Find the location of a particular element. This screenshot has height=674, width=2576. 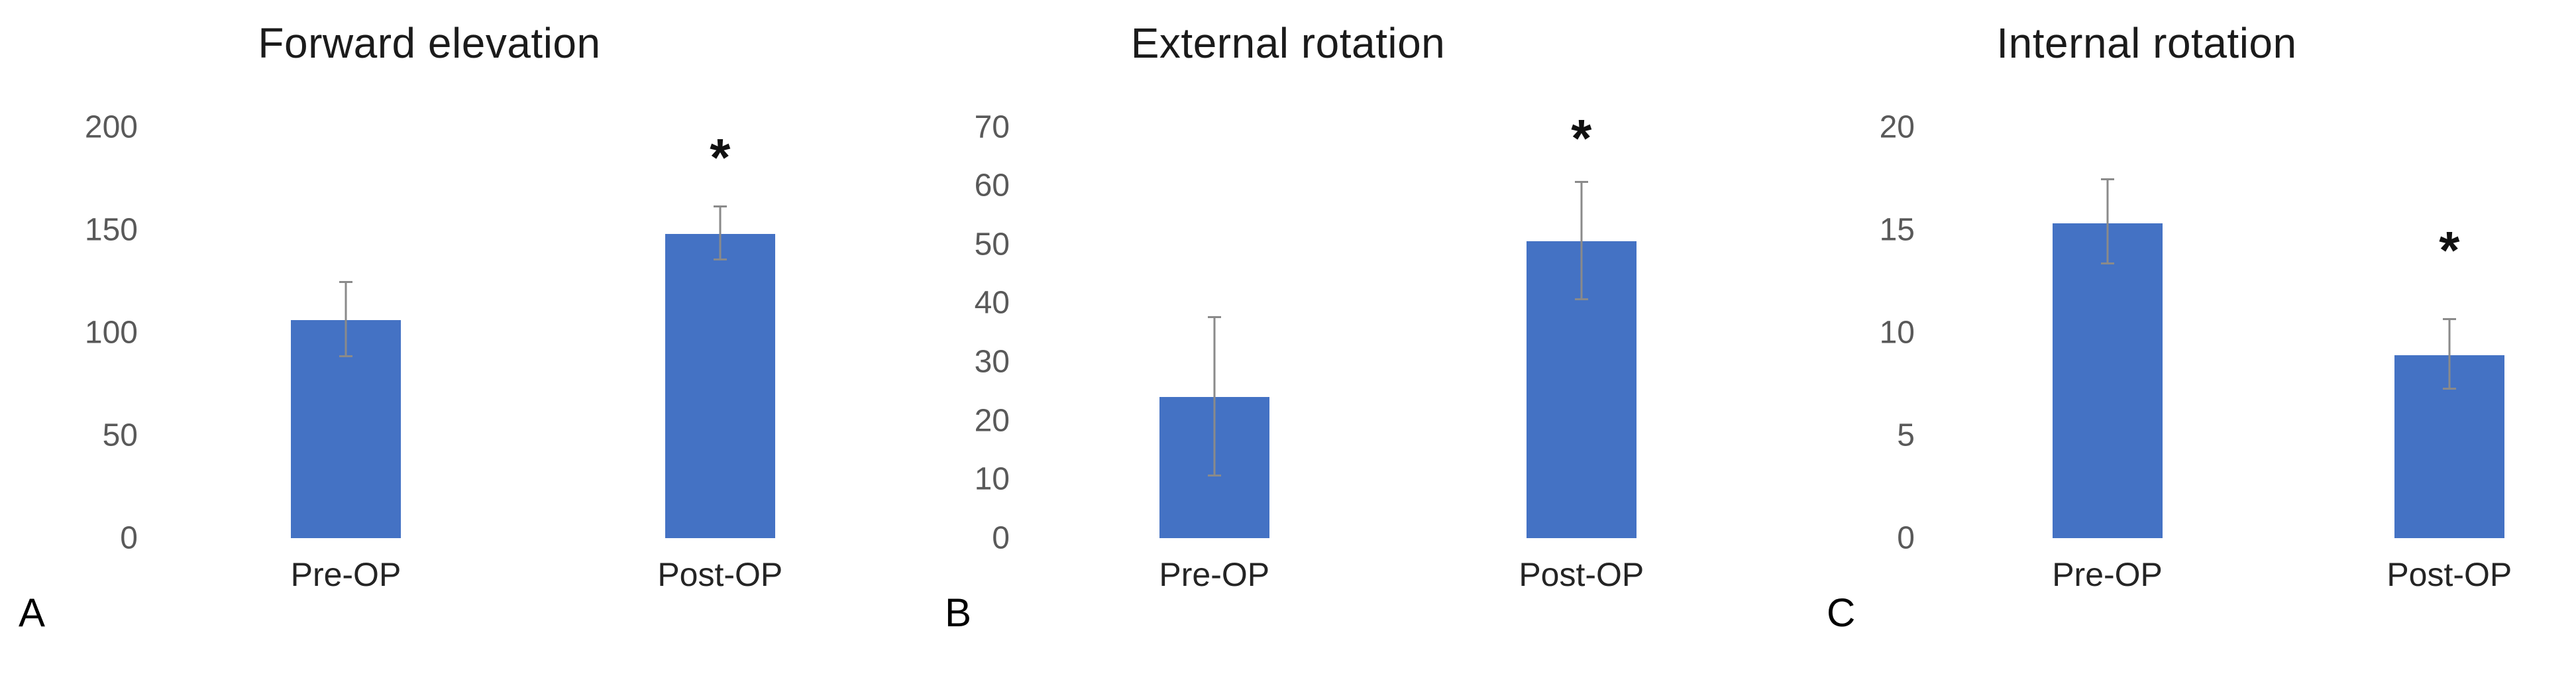

y-axis: 0 50 100 150 200 is located at coordinates (83, 332).